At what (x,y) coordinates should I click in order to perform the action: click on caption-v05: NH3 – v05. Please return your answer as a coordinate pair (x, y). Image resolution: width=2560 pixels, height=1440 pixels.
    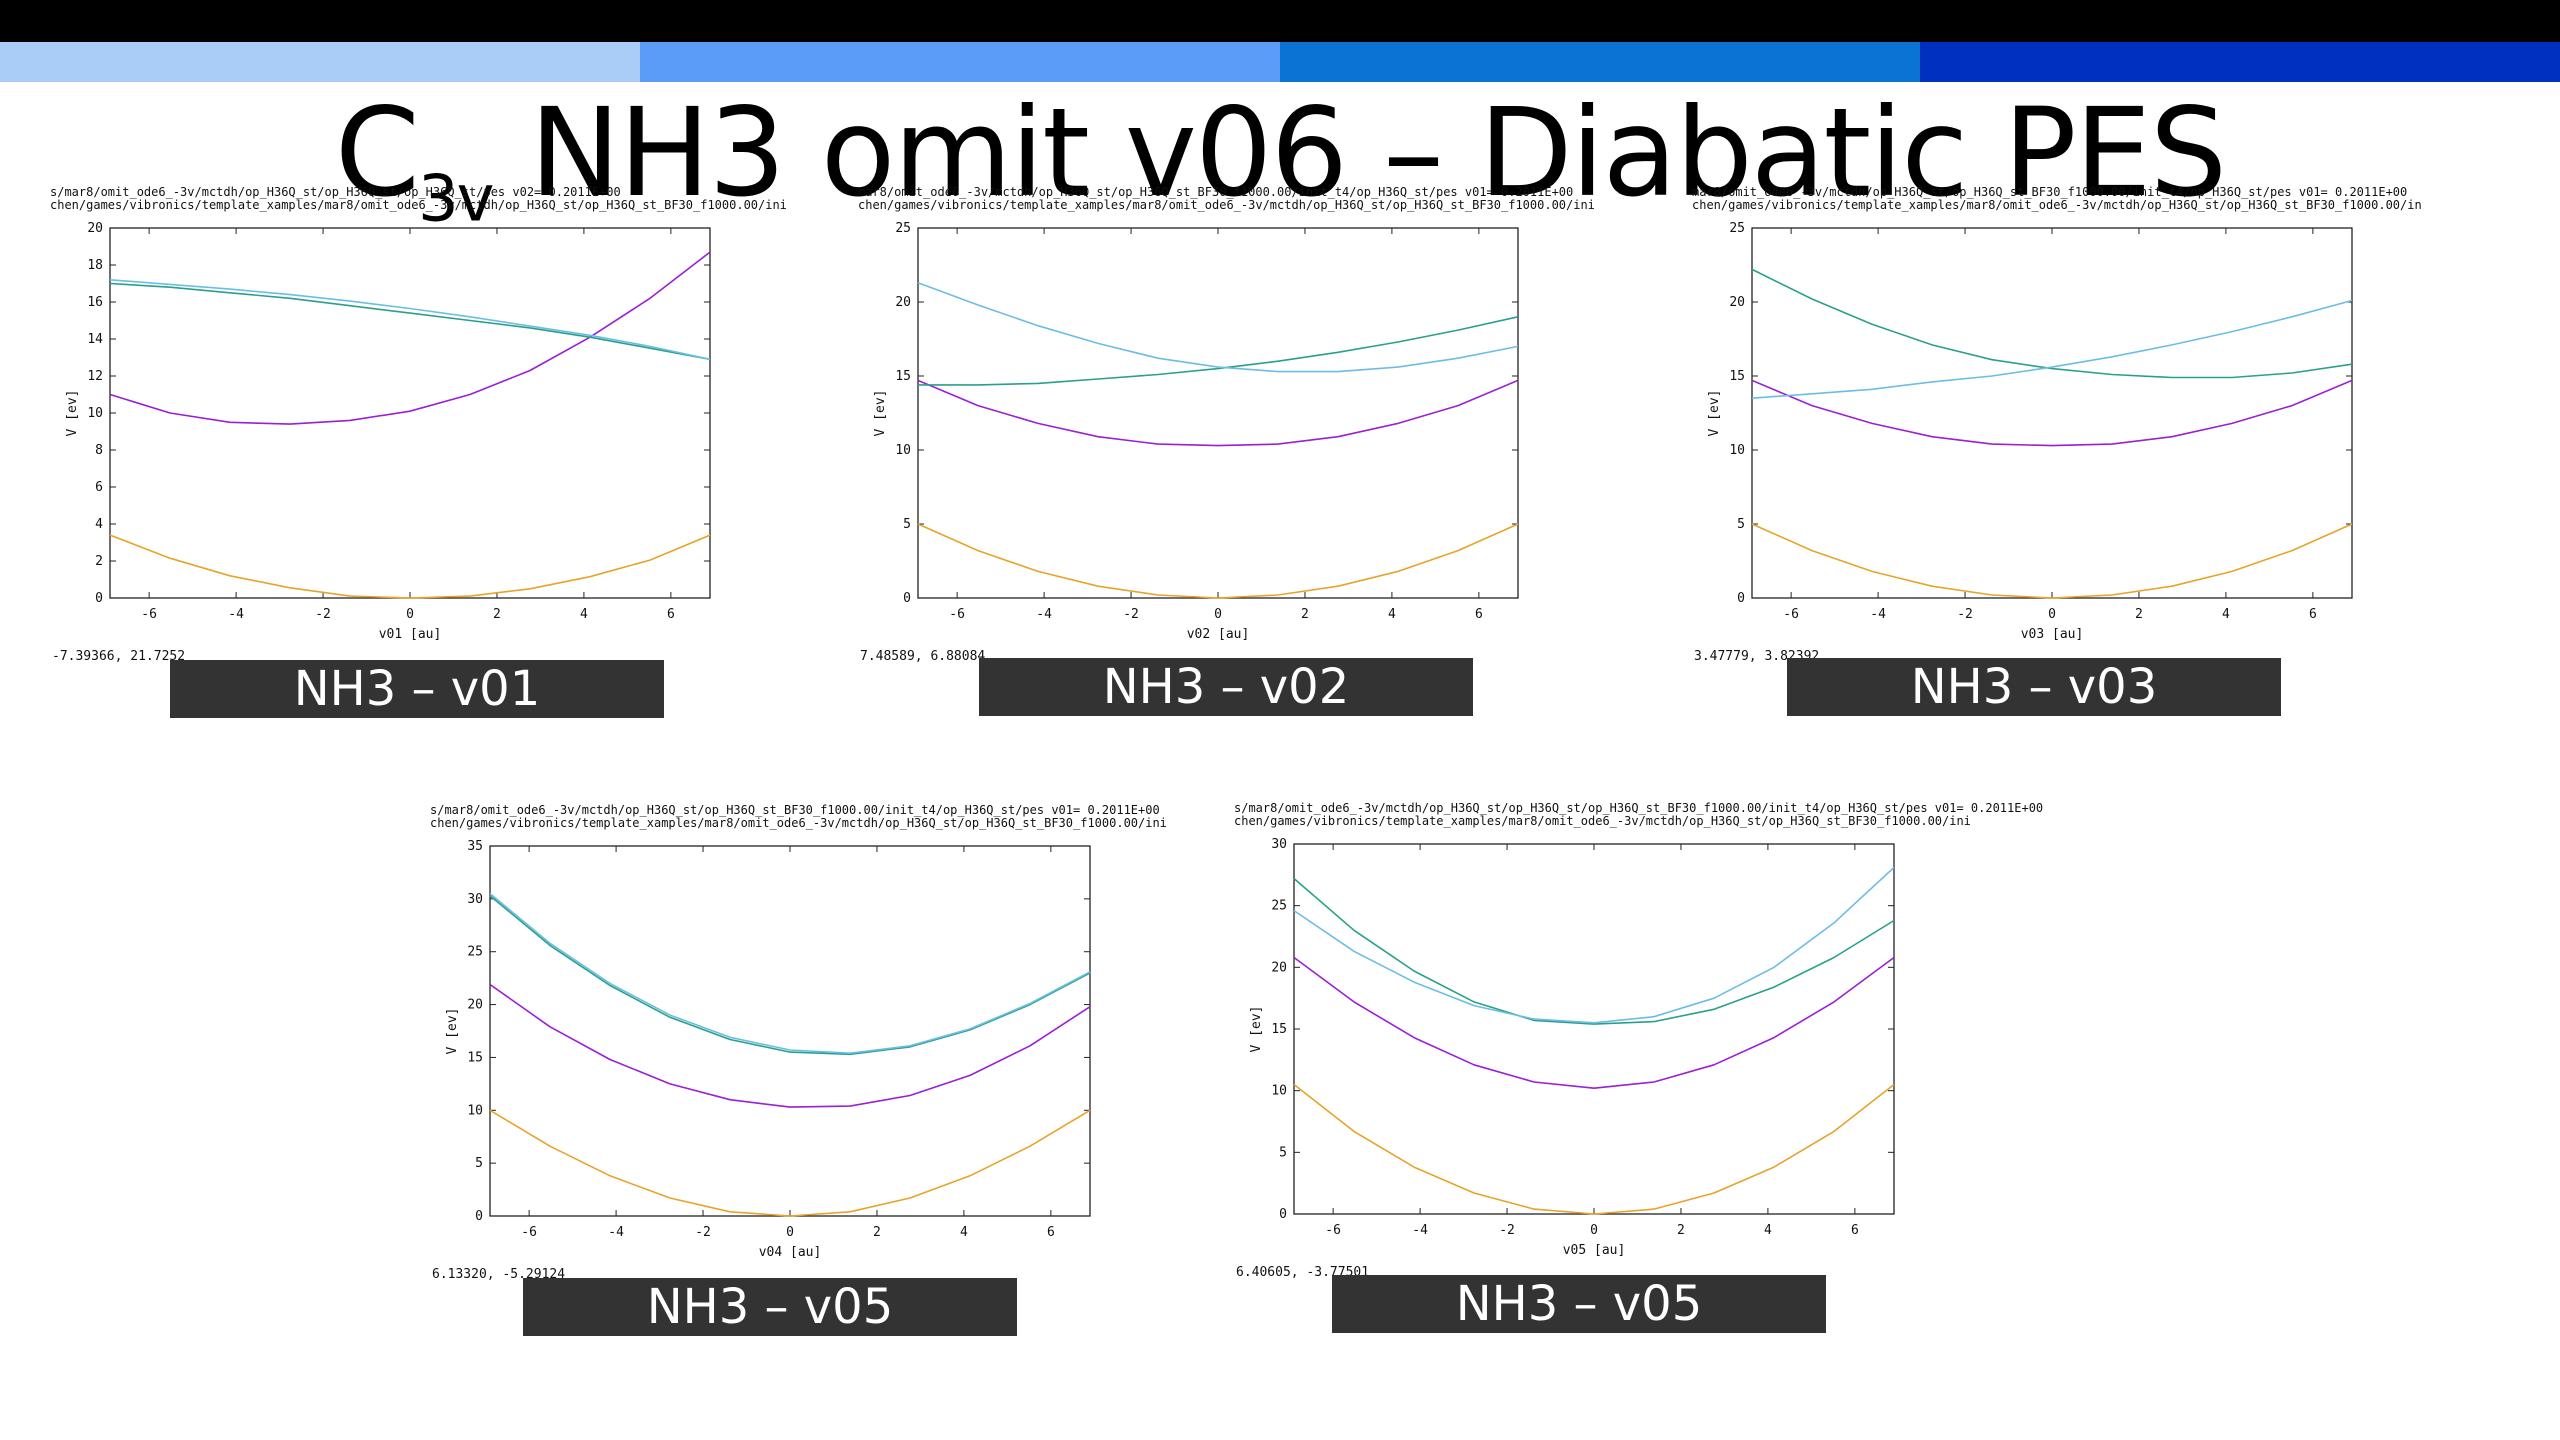
    Looking at the image, I should click on (1579, 1304).